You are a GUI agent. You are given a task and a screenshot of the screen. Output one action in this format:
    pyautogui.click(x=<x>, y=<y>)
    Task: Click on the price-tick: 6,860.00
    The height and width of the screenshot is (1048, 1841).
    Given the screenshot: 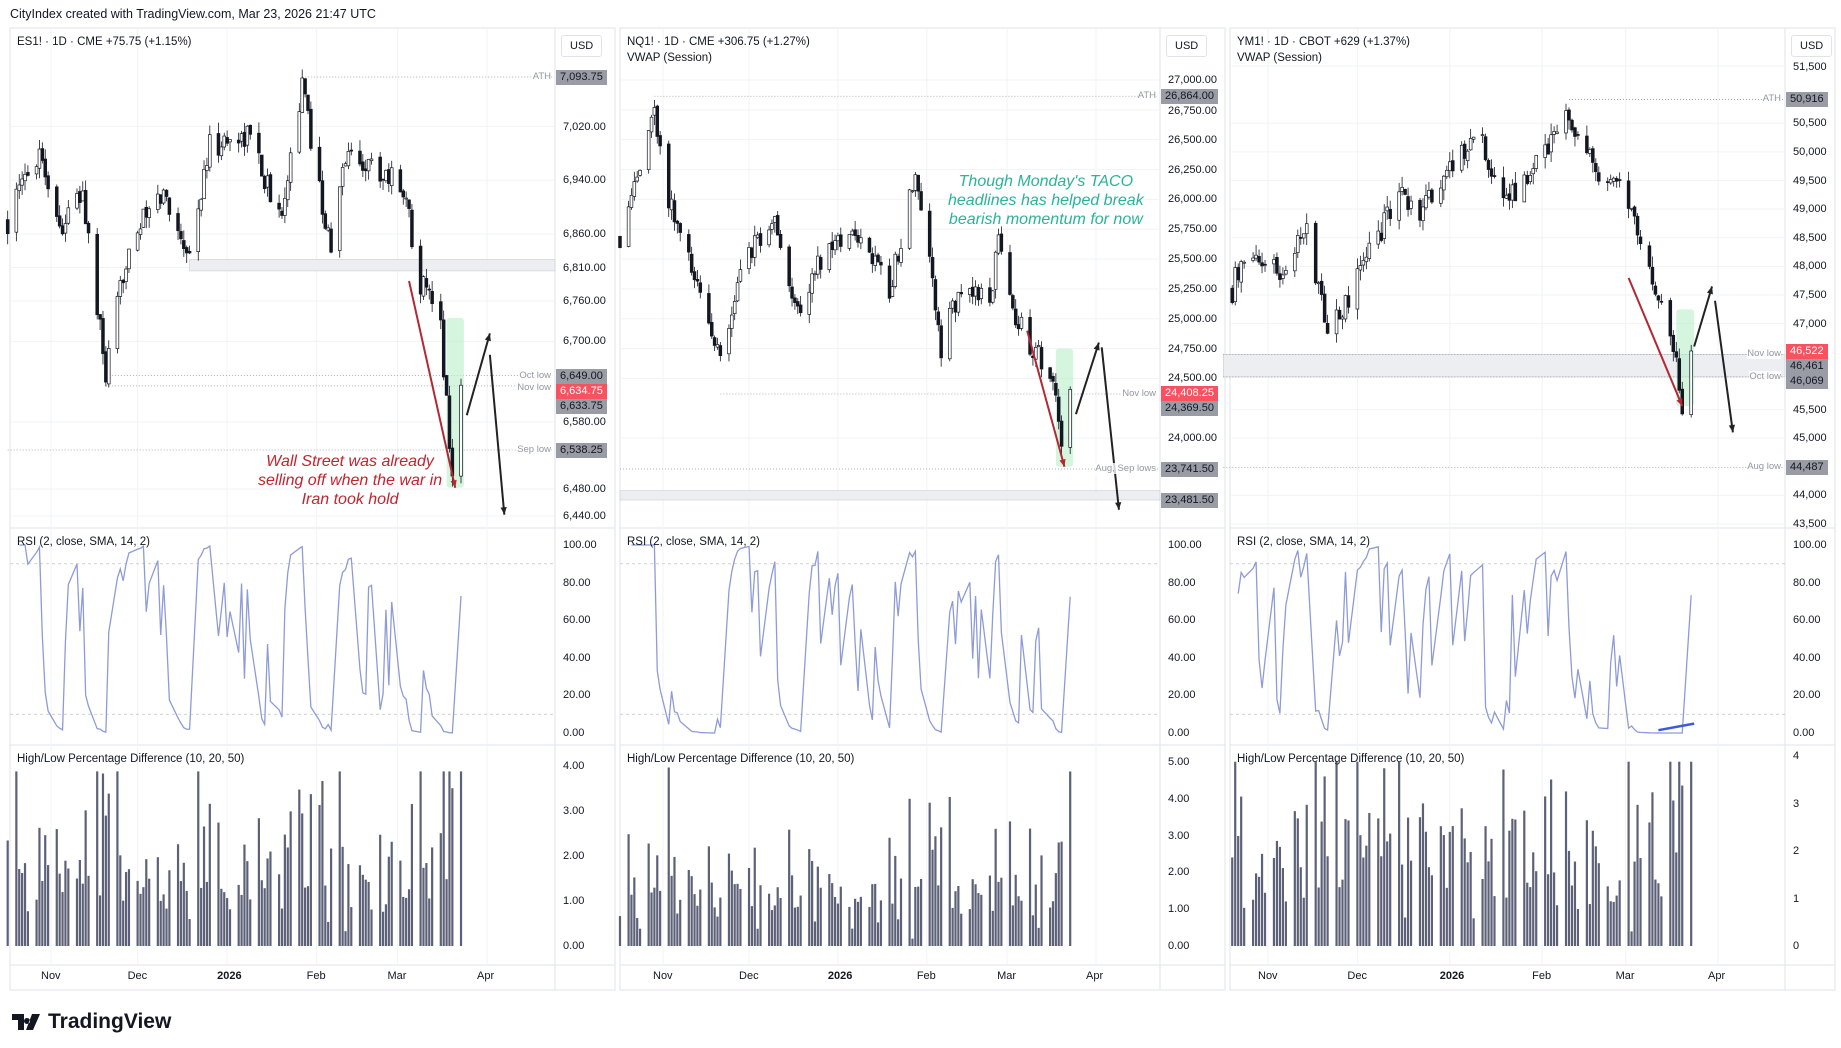 What is the action you would take?
    pyautogui.click(x=584, y=233)
    